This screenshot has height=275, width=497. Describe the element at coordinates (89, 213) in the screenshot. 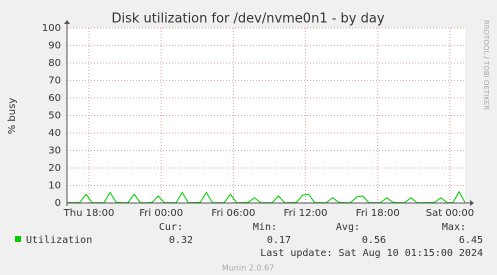

I see `x-tick-label: Thu 18:00` at that location.